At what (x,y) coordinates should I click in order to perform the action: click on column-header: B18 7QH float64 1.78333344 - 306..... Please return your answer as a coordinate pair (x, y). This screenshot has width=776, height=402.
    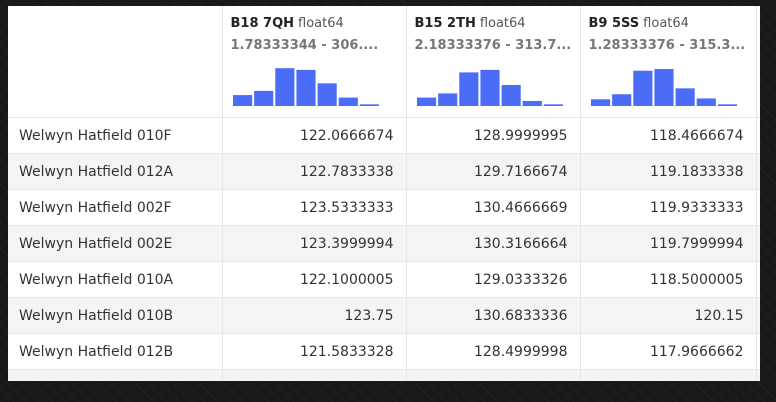
    Looking at the image, I should click on (314, 62).